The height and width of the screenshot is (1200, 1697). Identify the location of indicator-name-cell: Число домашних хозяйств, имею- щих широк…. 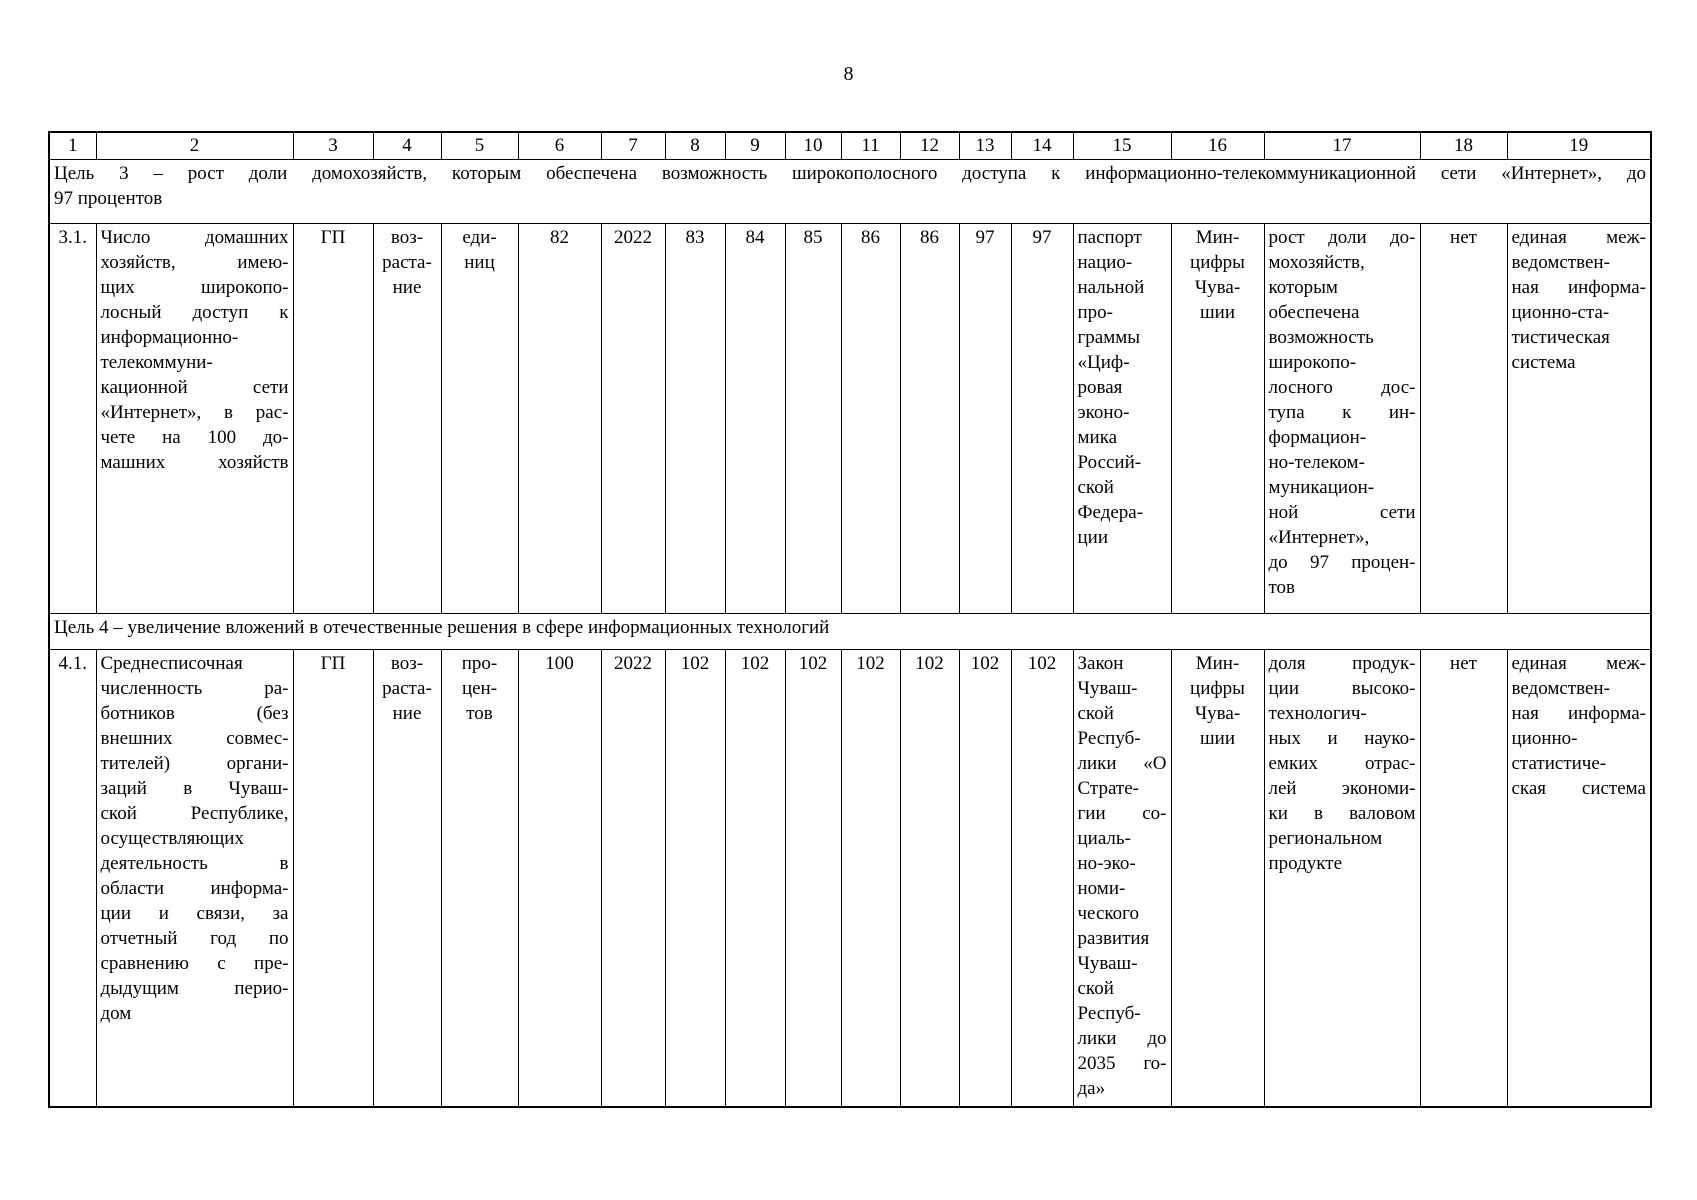
(194, 418).